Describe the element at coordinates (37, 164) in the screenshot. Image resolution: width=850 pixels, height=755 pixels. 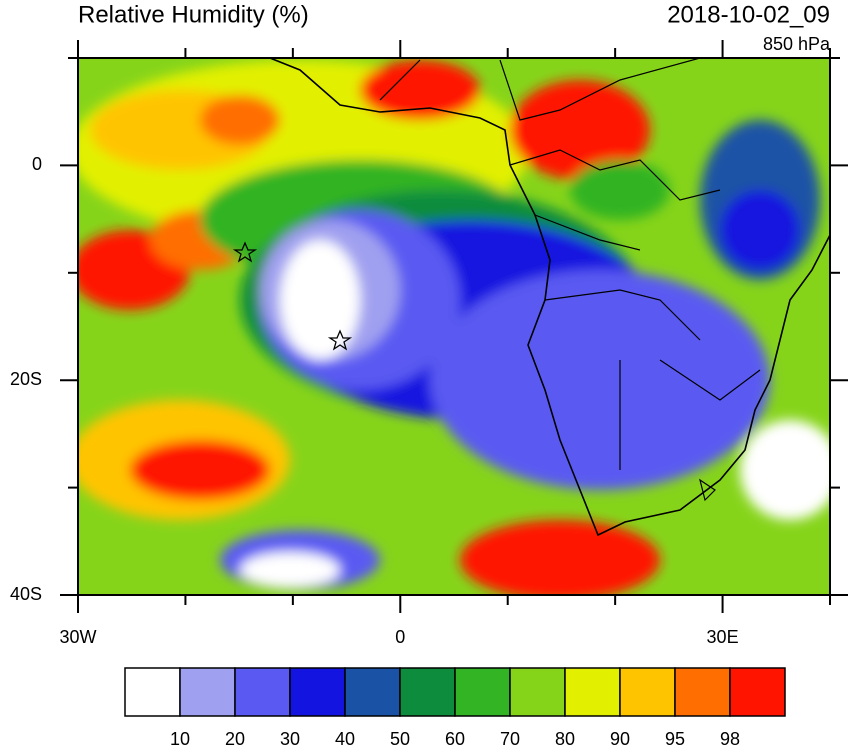
I see `lat-label: 0` at that location.